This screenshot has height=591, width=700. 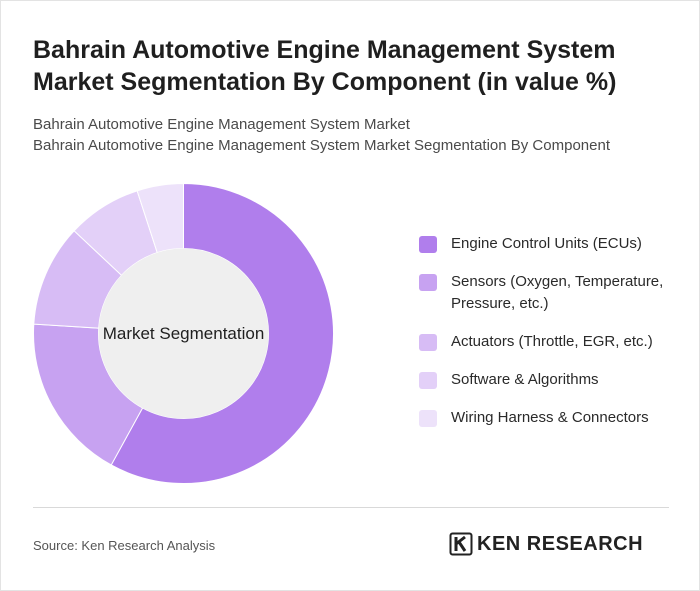 I want to click on source-note: Source: Ken Research Analysis, so click(x=124, y=545).